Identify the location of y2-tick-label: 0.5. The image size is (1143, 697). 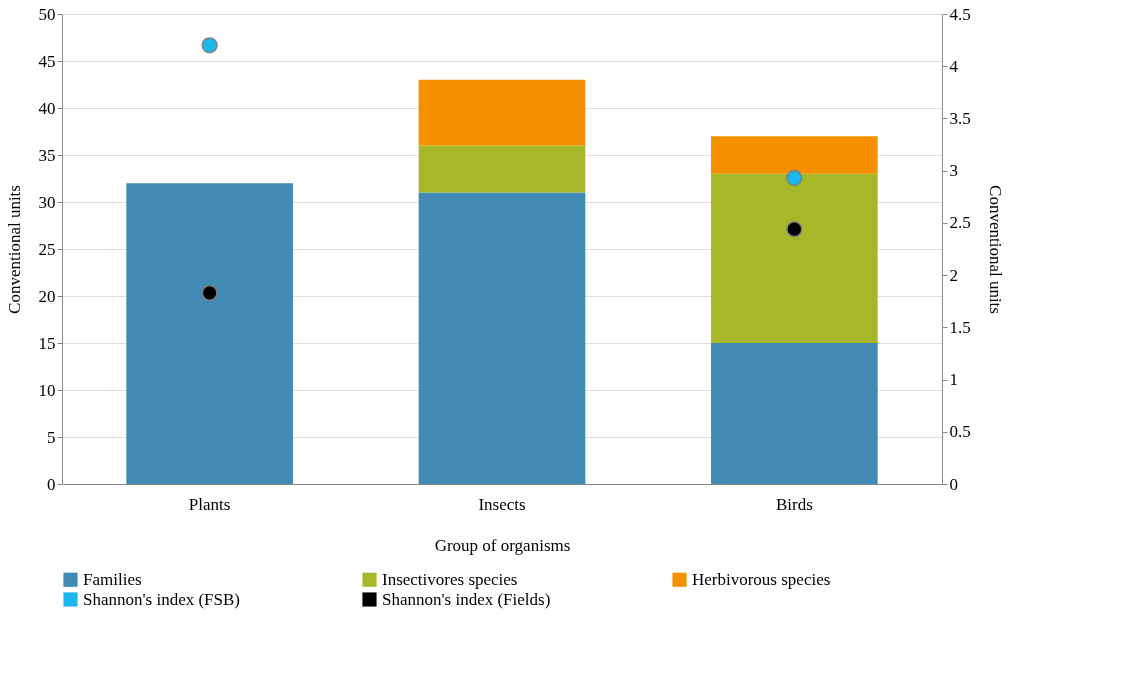
(960, 432).